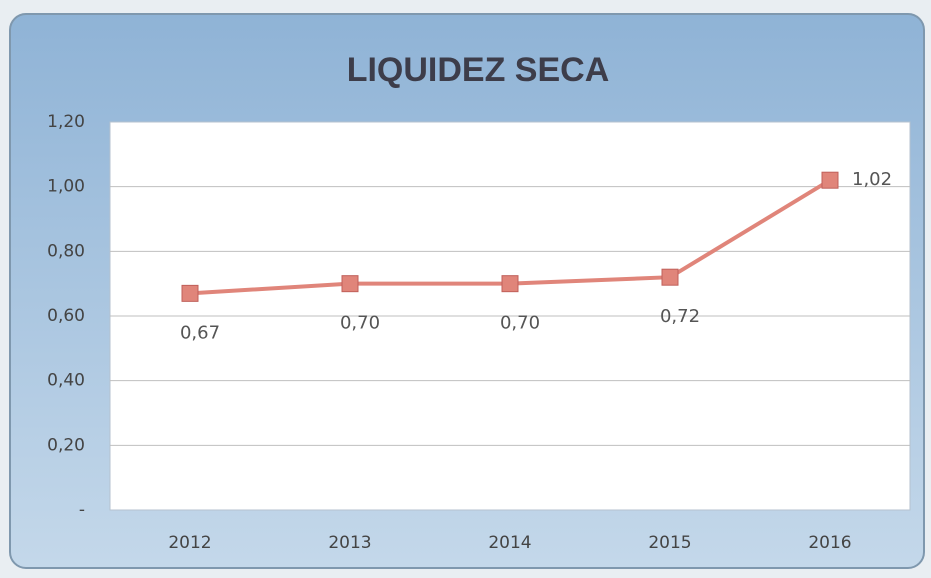 This screenshot has width=931, height=578. What do you see at coordinates (82, 510) in the screenshot?
I see `y-tick-label: -` at bounding box center [82, 510].